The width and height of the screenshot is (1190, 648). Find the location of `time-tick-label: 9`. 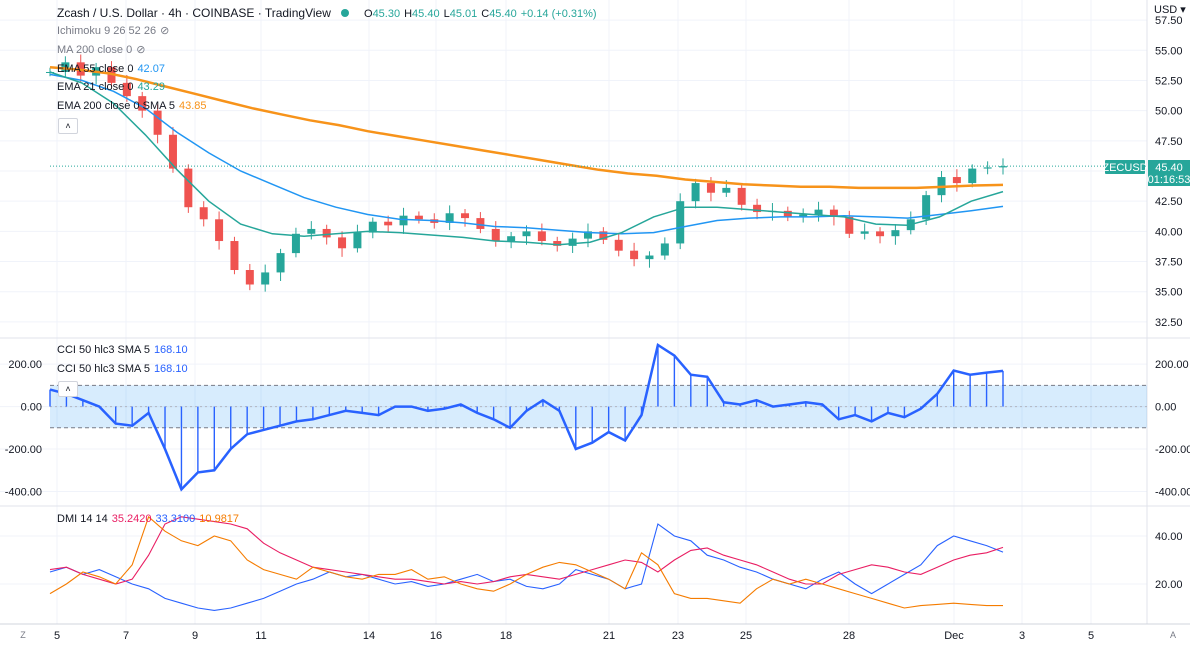

time-tick-label: 9 is located at coordinates (195, 636).